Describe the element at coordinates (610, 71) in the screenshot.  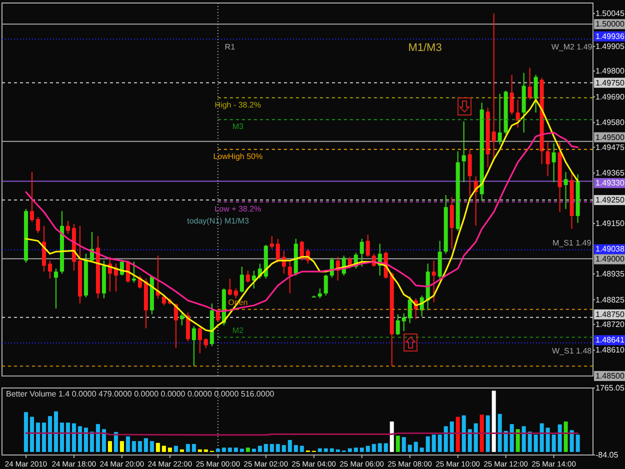
I see `y-tick-label: 1.49800` at that location.